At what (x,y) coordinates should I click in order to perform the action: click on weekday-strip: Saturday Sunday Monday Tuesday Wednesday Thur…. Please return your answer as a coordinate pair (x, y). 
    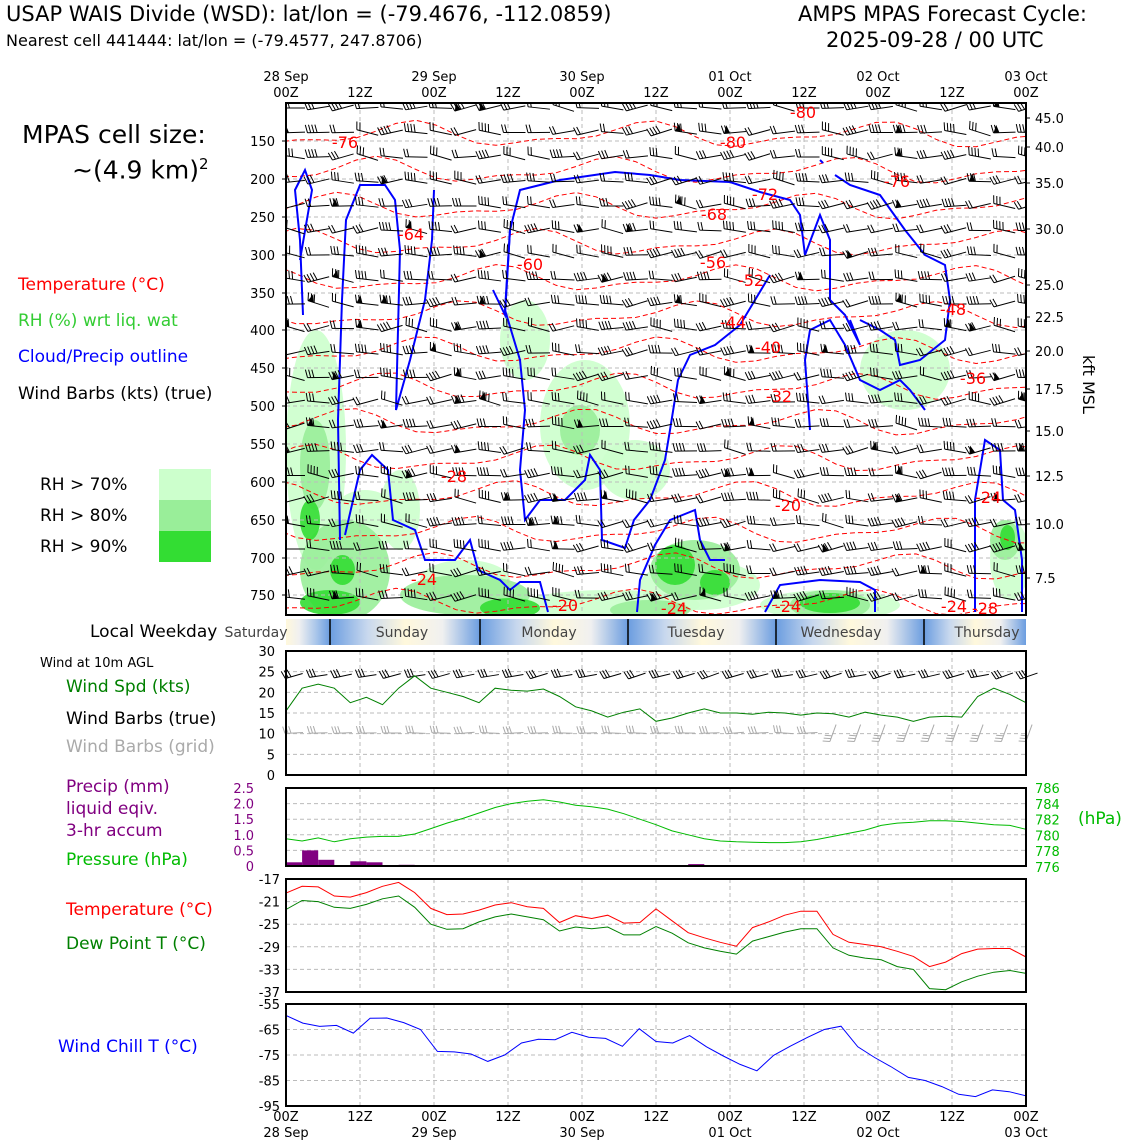
    Looking at the image, I should click on (625, 632).